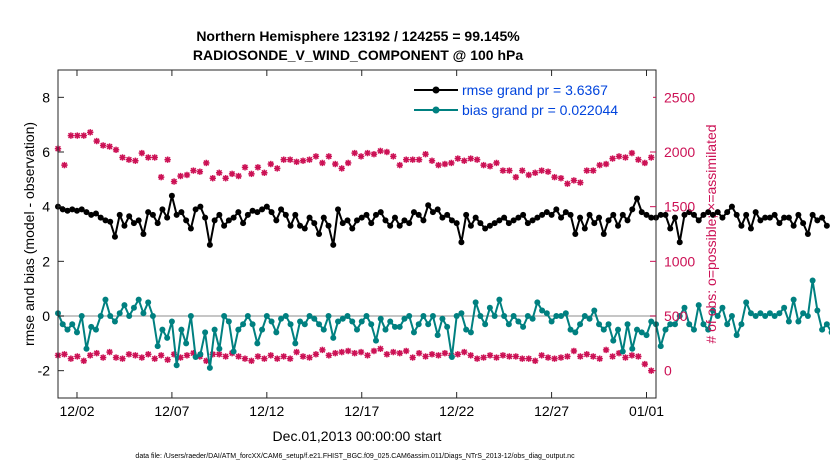  What do you see at coordinates (679, 261) in the screenshot?
I see `y-right-tick-label: 1000` at bounding box center [679, 261].